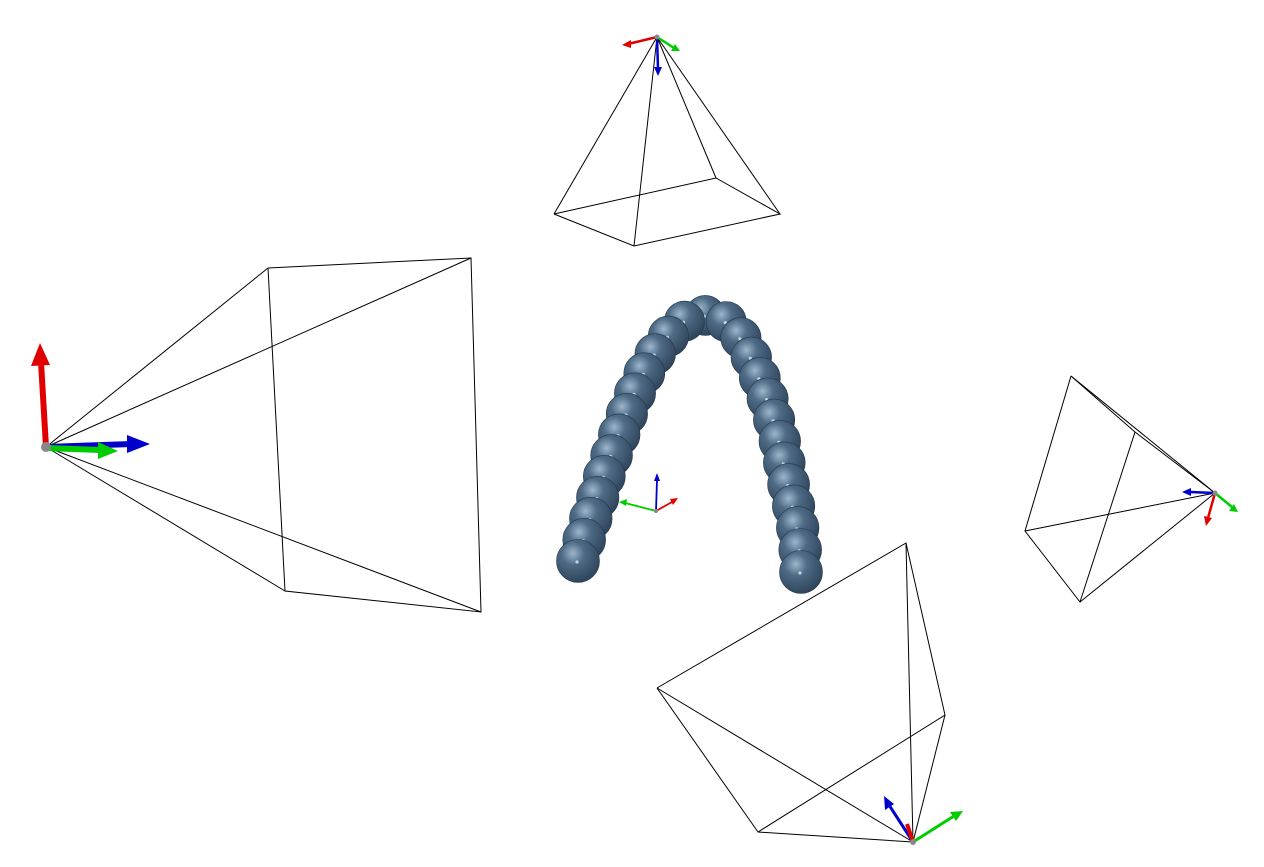  Describe the element at coordinates (263, 435) in the screenshot. I see `camera-frustum-left` at that location.